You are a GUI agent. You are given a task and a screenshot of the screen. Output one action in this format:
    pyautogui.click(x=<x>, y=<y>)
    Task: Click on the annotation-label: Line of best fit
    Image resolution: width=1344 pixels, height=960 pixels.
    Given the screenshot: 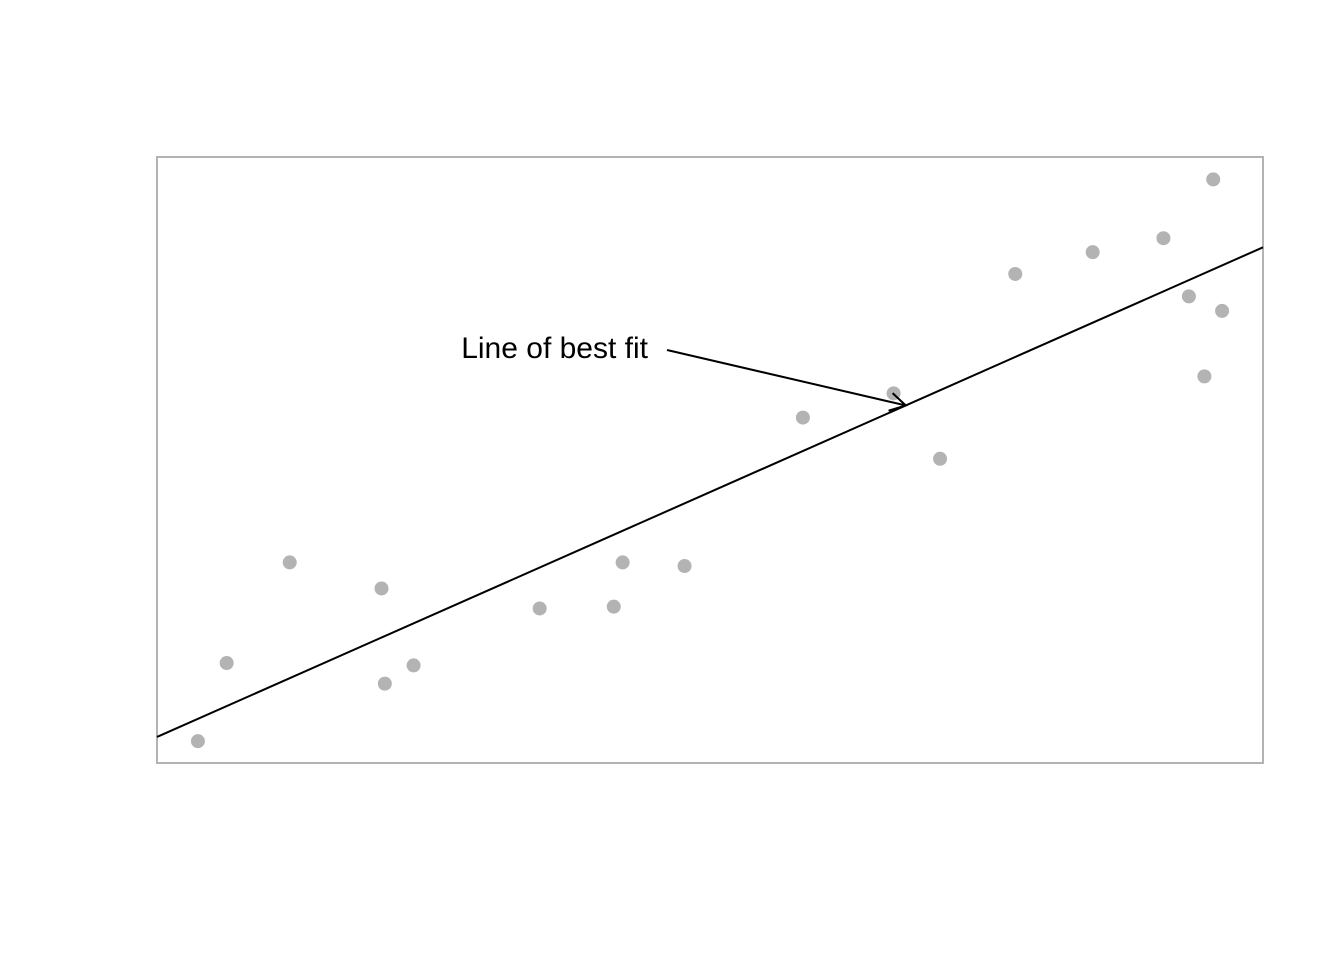 What is the action you would take?
    pyautogui.click(x=554, y=348)
    